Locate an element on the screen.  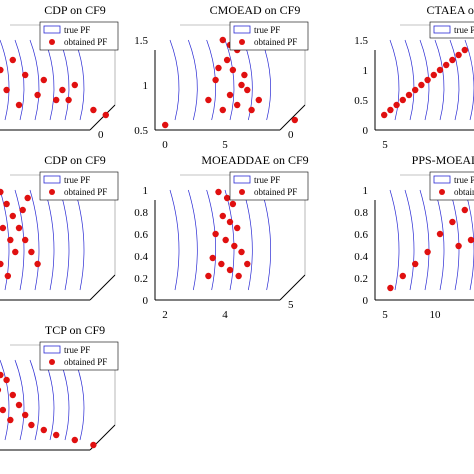
legend: true PF is located at coordinates (451, 30).